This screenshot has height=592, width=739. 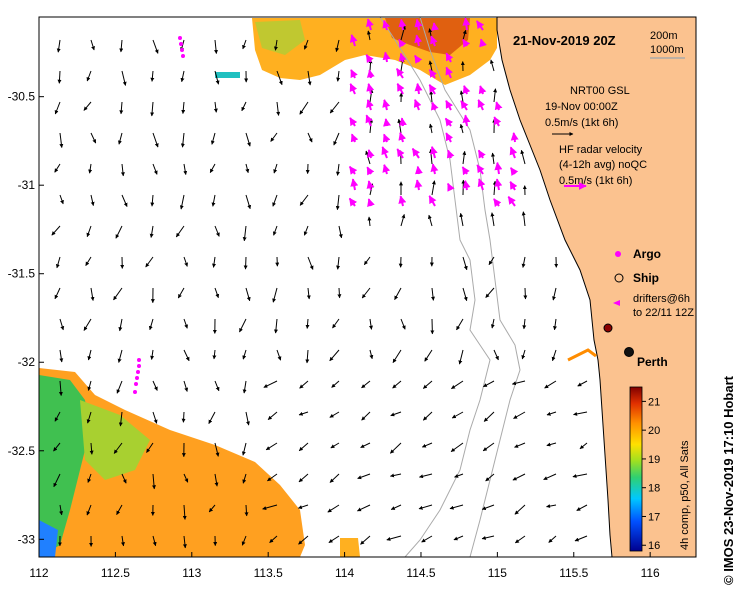 I want to click on colorbar-tick-label: 17, so click(x=654, y=517).